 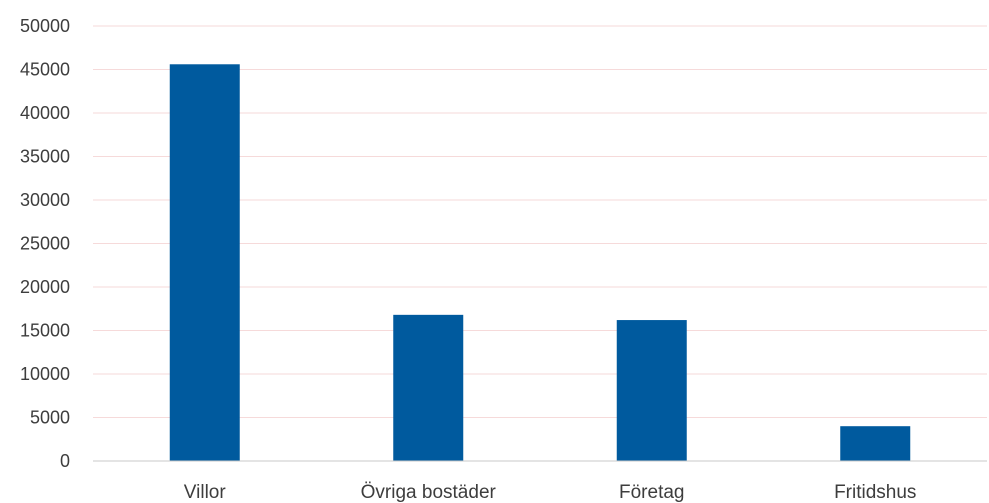 What do you see at coordinates (550, 492) in the screenshot?
I see `x-axis-labels: Villor Övriga bostäder Företag Fritidshus` at bounding box center [550, 492].